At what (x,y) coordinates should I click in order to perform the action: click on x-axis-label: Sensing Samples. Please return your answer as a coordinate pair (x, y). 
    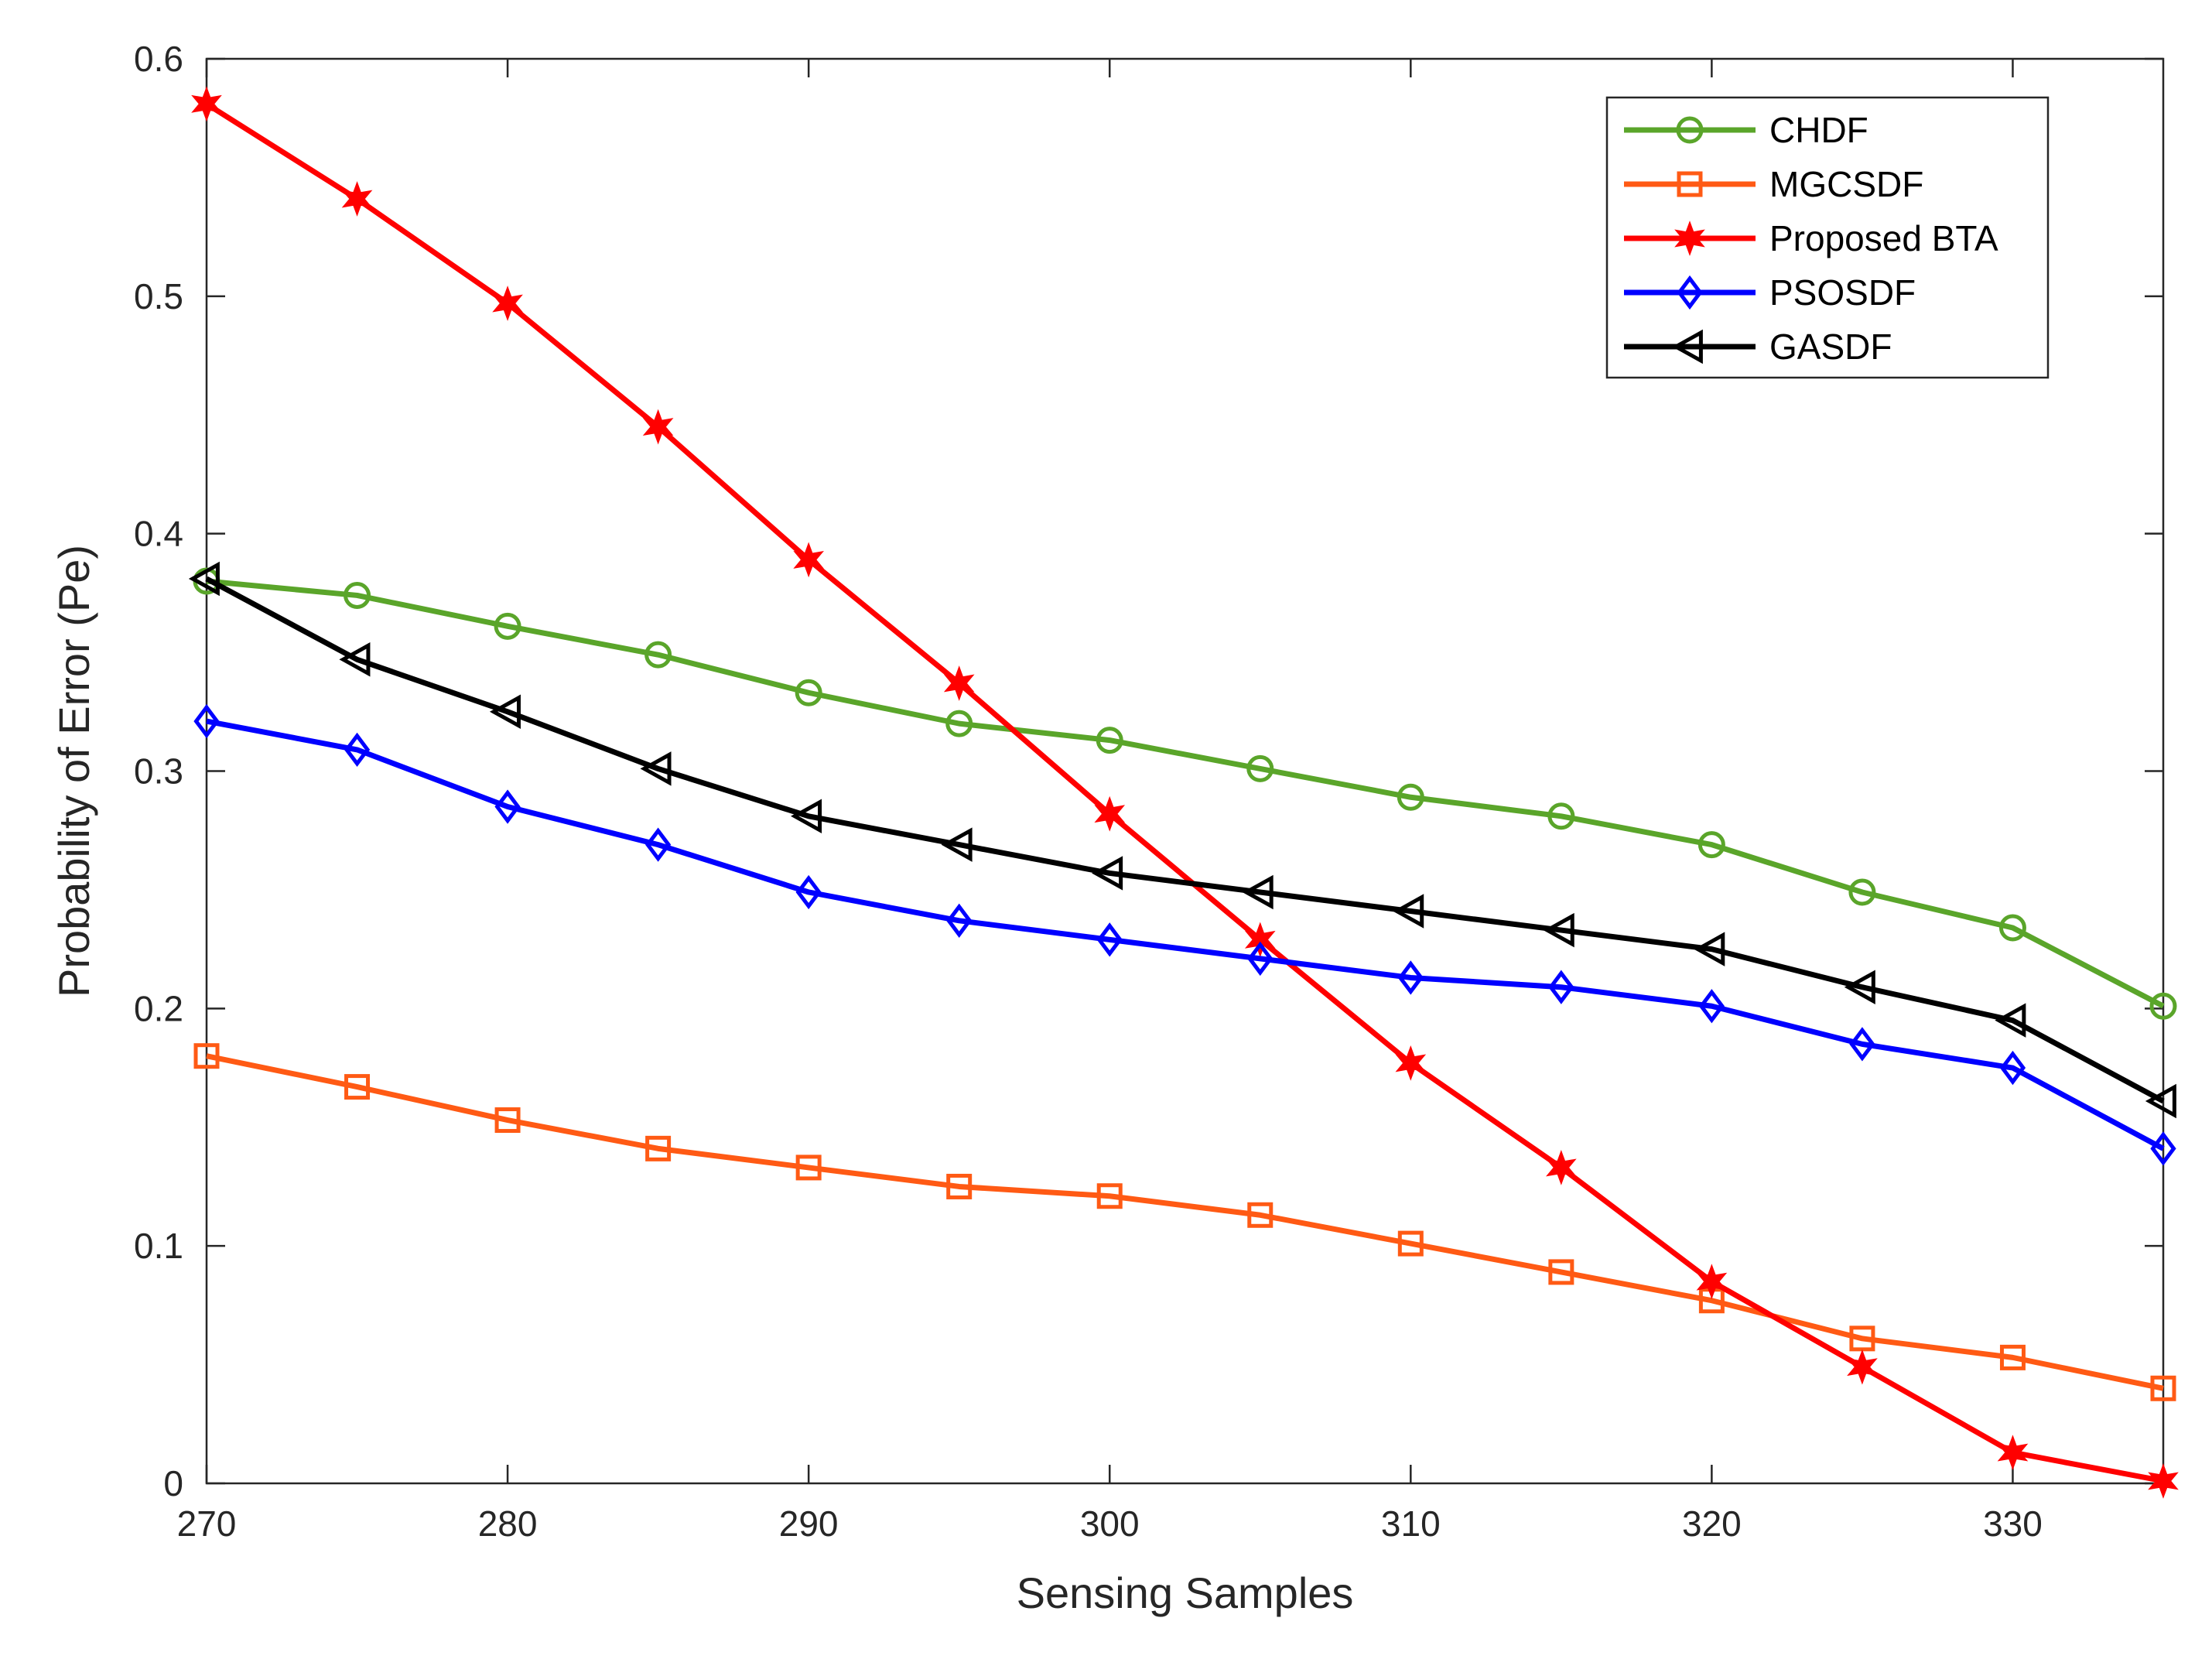
    Looking at the image, I should click on (1185, 1592).